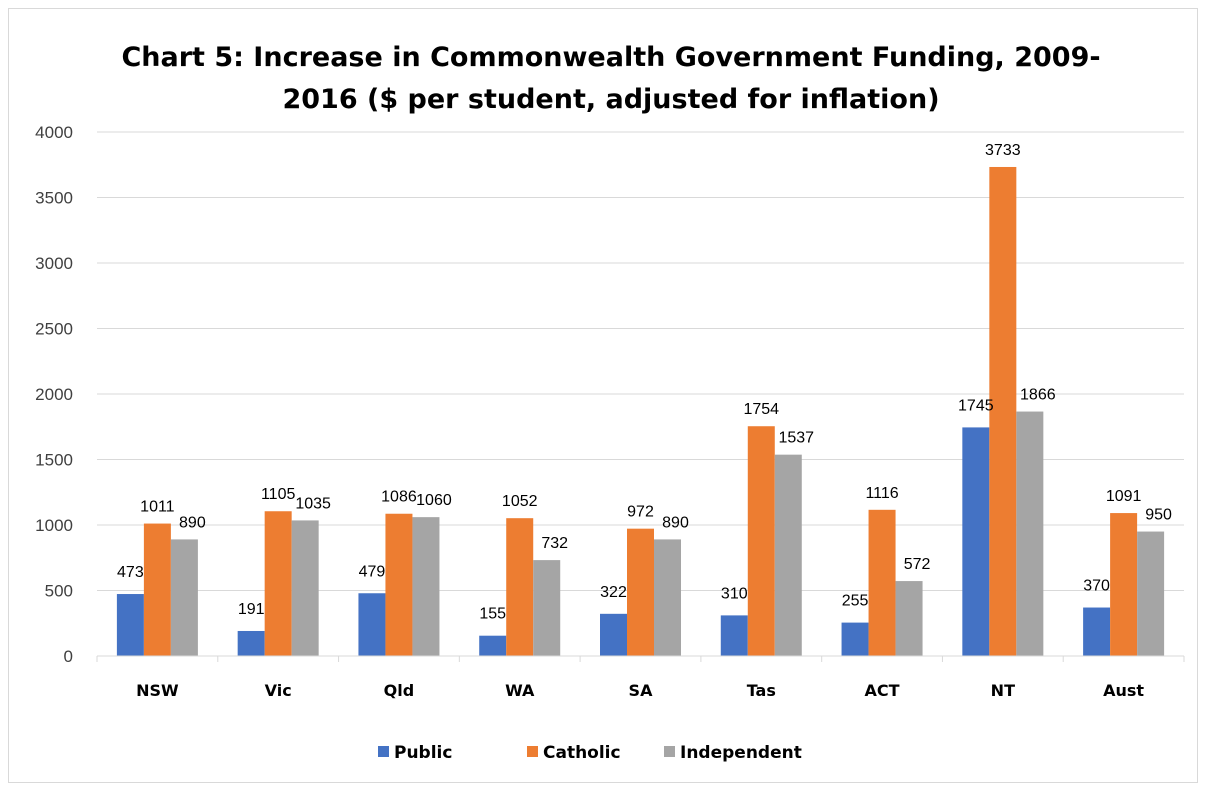 The image size is (1205, 789). I want to click on bar-independent-wa, so click(547, 608).